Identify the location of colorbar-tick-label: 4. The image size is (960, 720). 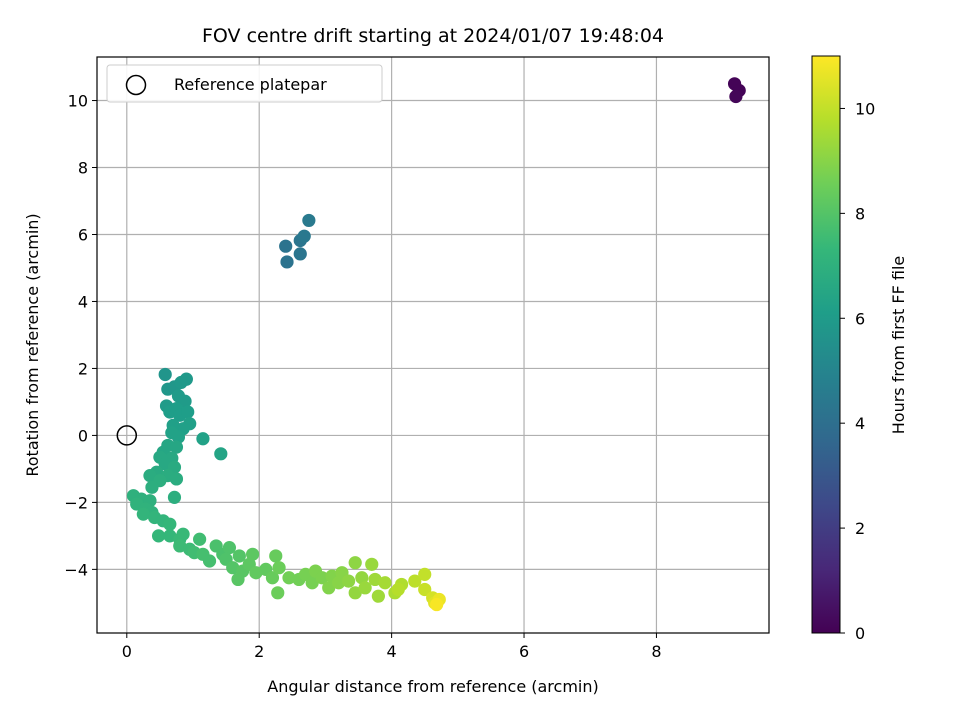
(860, 423).